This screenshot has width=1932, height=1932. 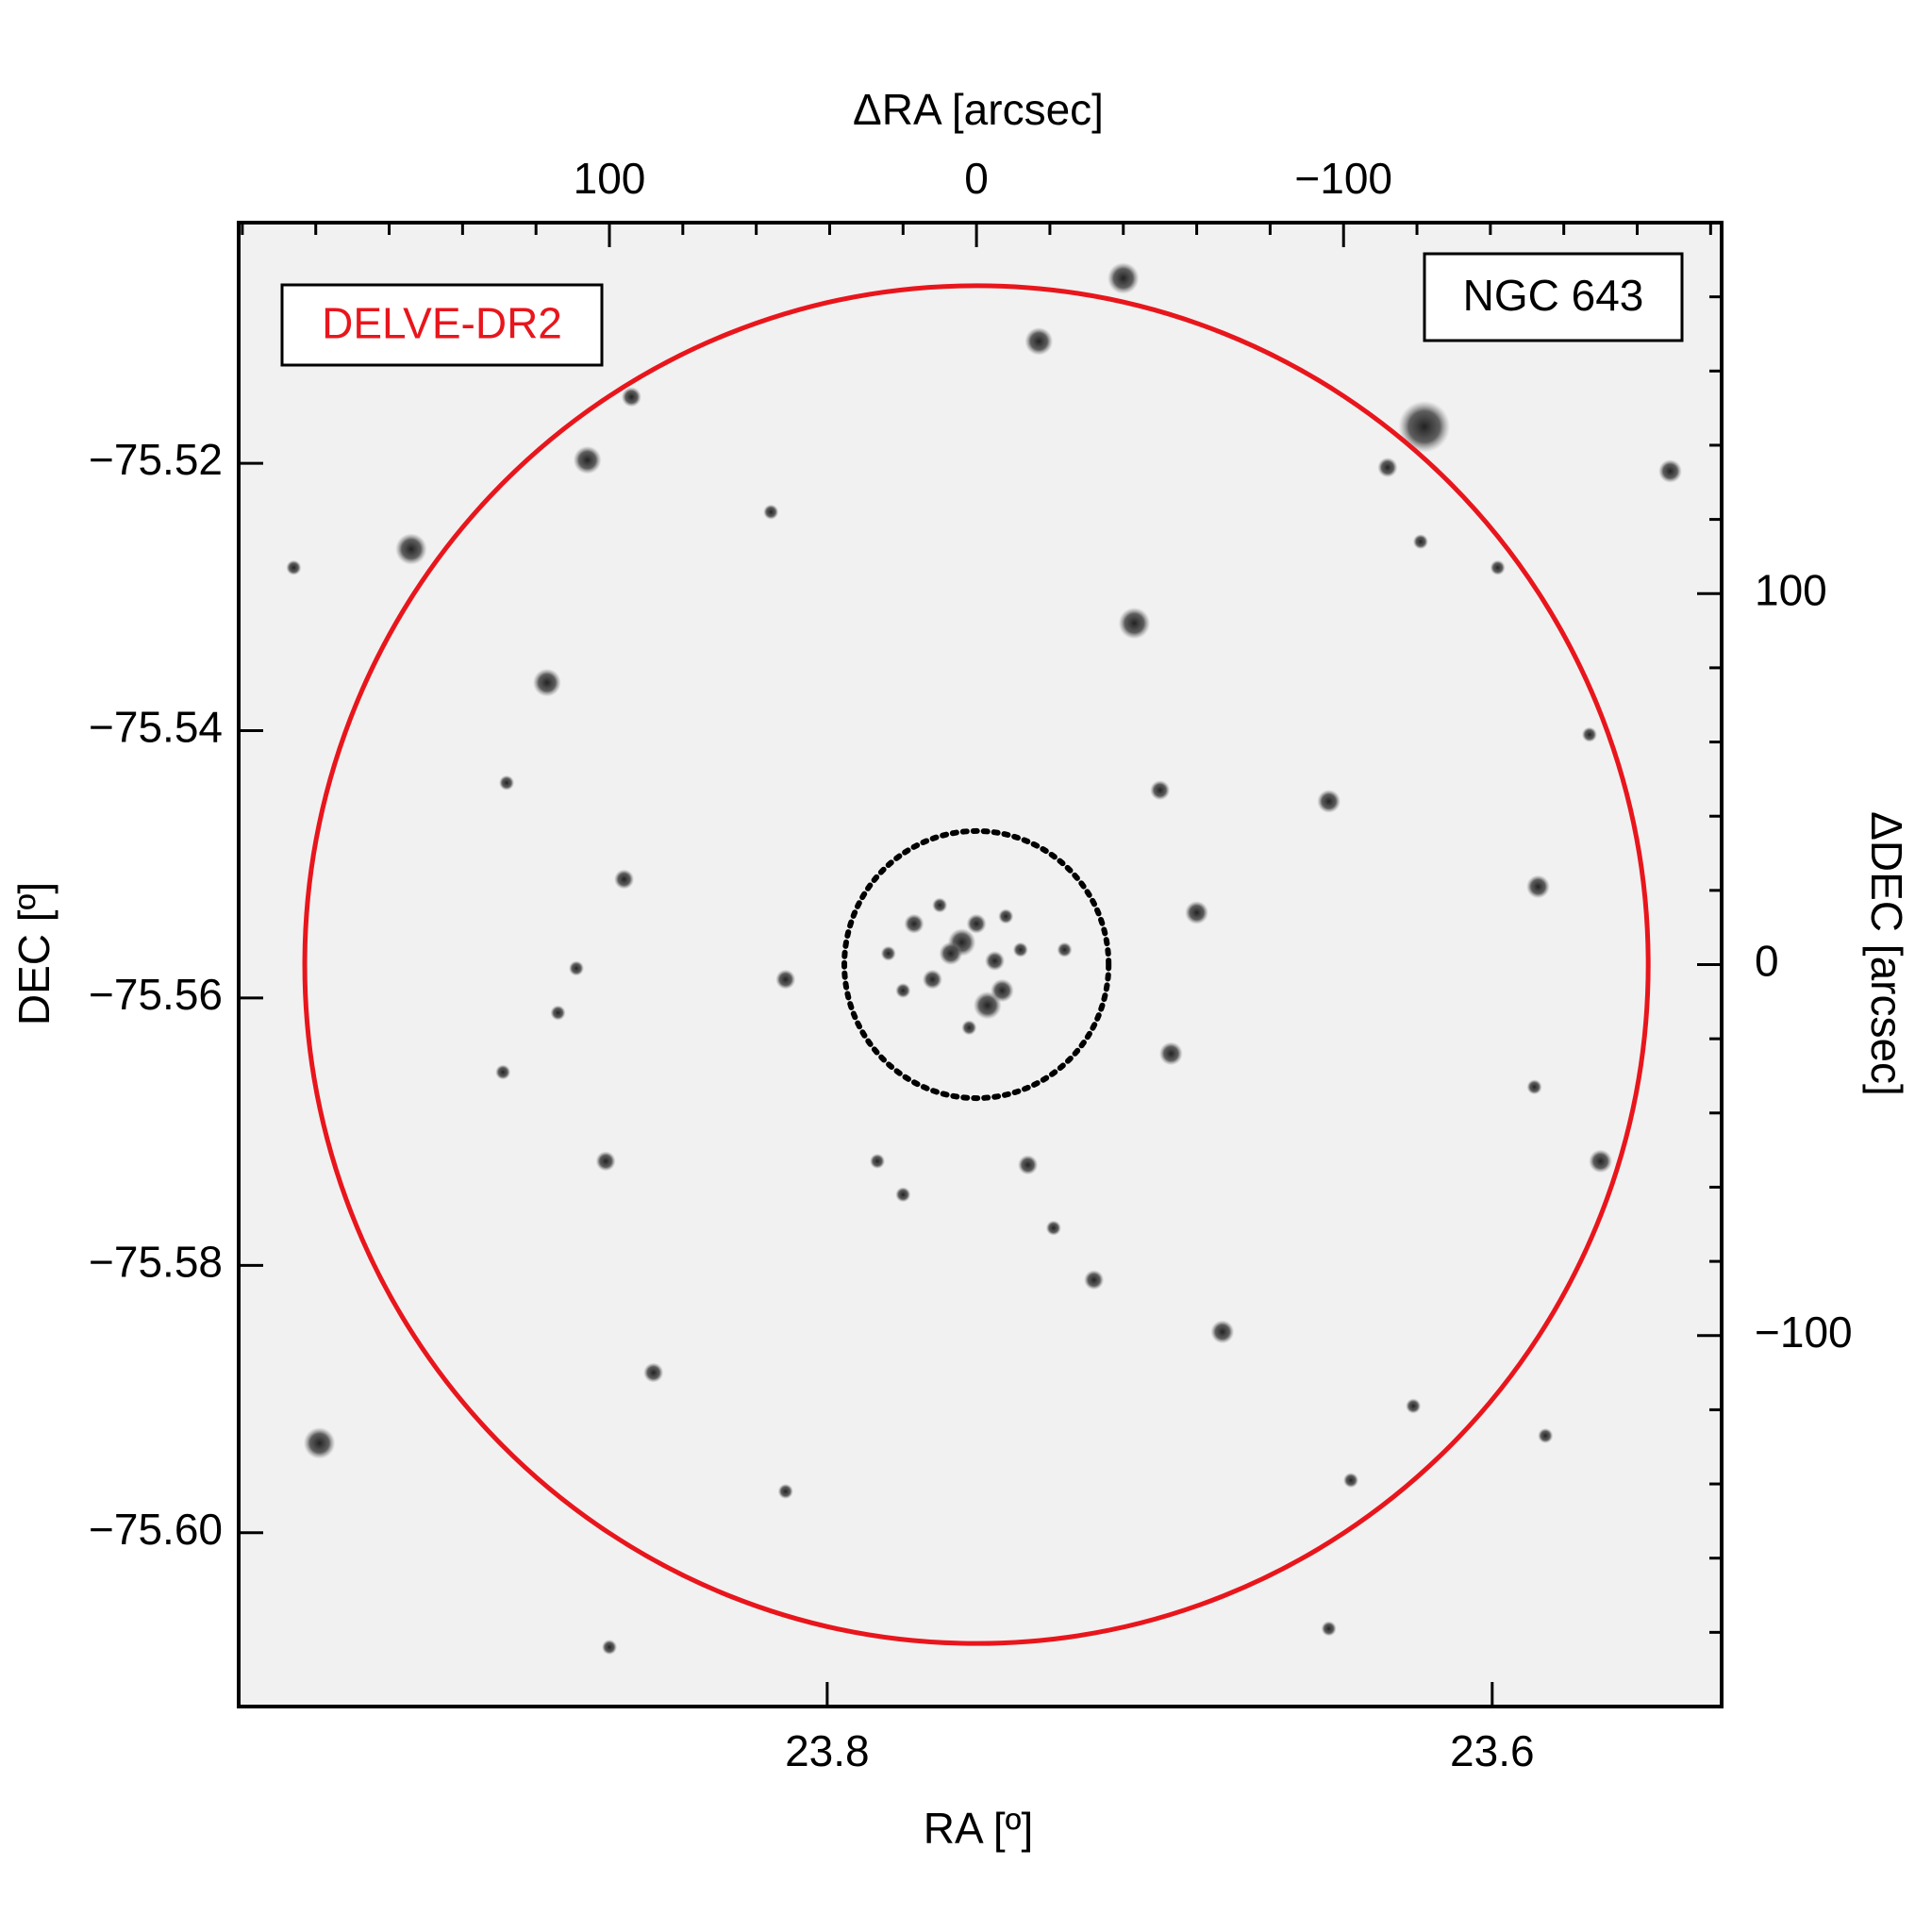 What do you see at coordinates (976, 179) in the screenshot?
I see `x2-tick-label: 0` at bounding box center [976, 179].